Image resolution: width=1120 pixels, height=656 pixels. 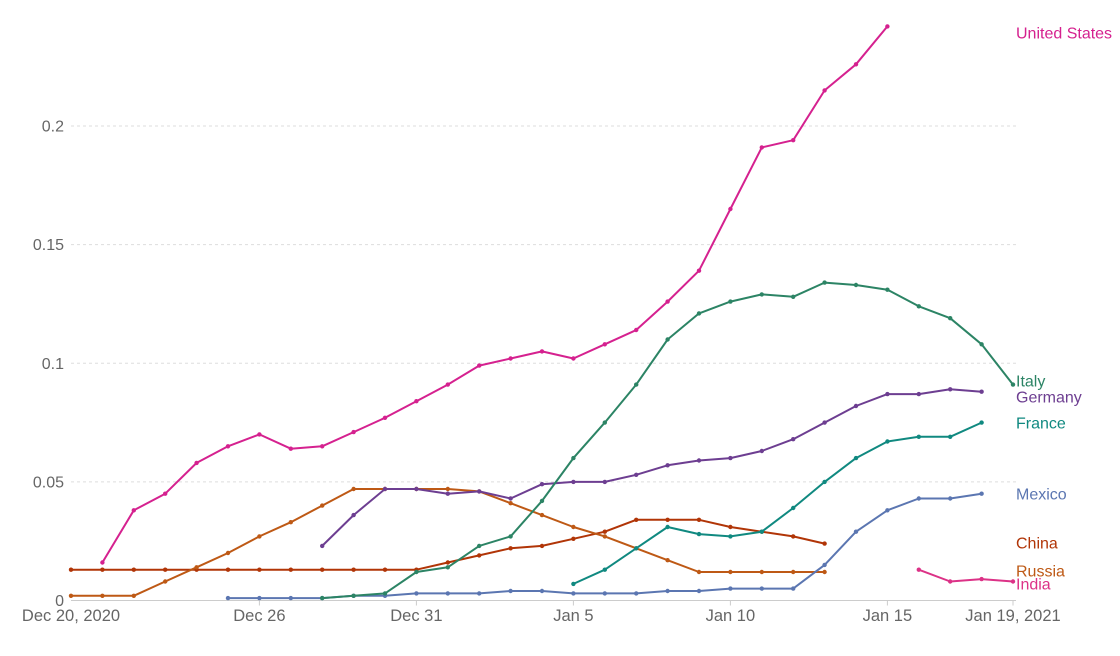 What do you see at coordinates (448, 542) in the screenshot?
I see `series-line-russia` at bounding box center [448, 542].